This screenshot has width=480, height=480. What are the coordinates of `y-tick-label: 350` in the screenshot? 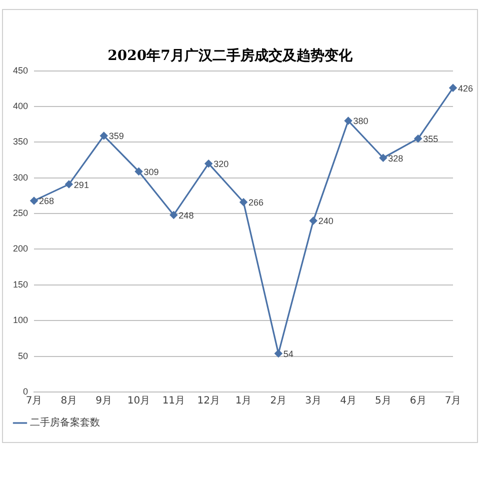 It's located at (20, 141).